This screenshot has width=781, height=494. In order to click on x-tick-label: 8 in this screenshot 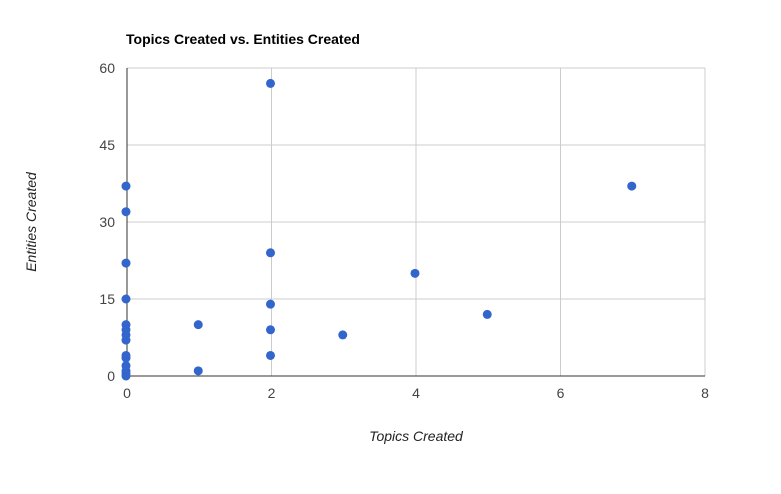, I will do `click(705, 393)`.